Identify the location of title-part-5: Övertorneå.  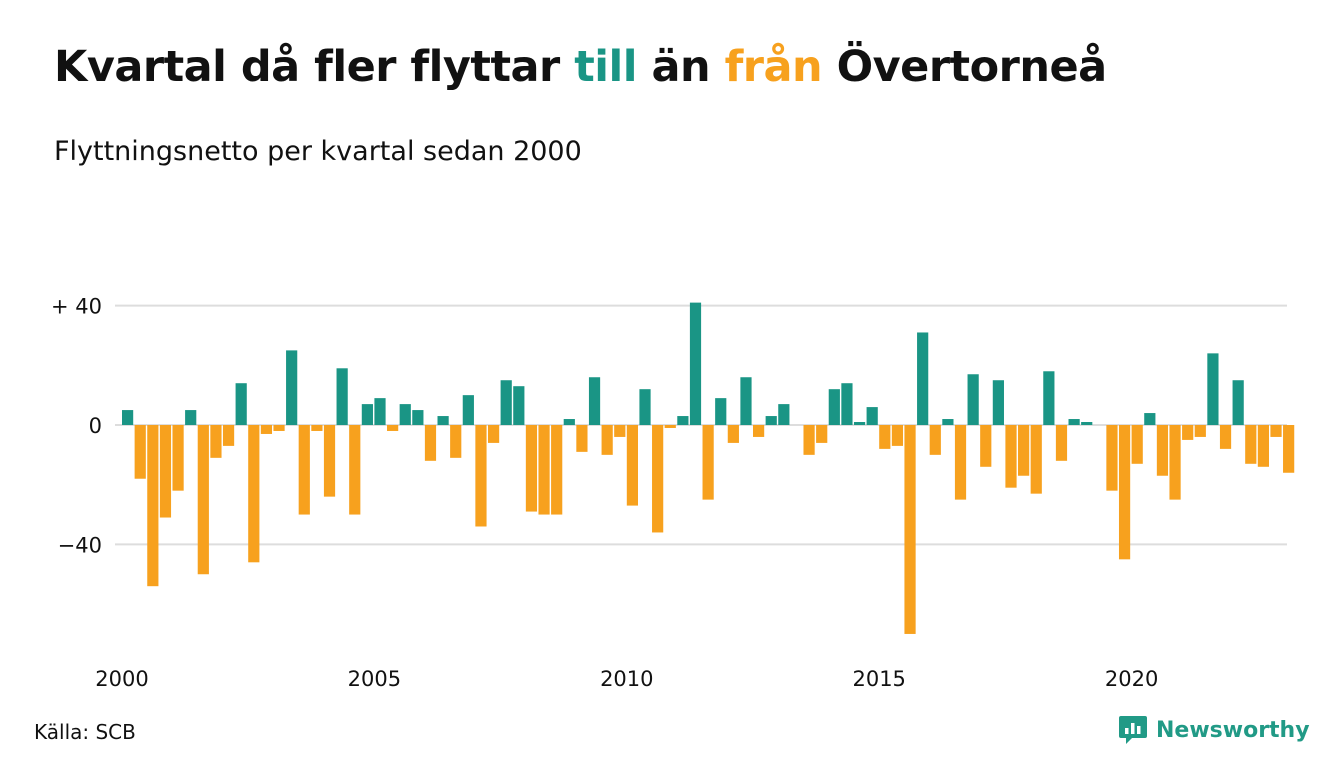
(965, 67).